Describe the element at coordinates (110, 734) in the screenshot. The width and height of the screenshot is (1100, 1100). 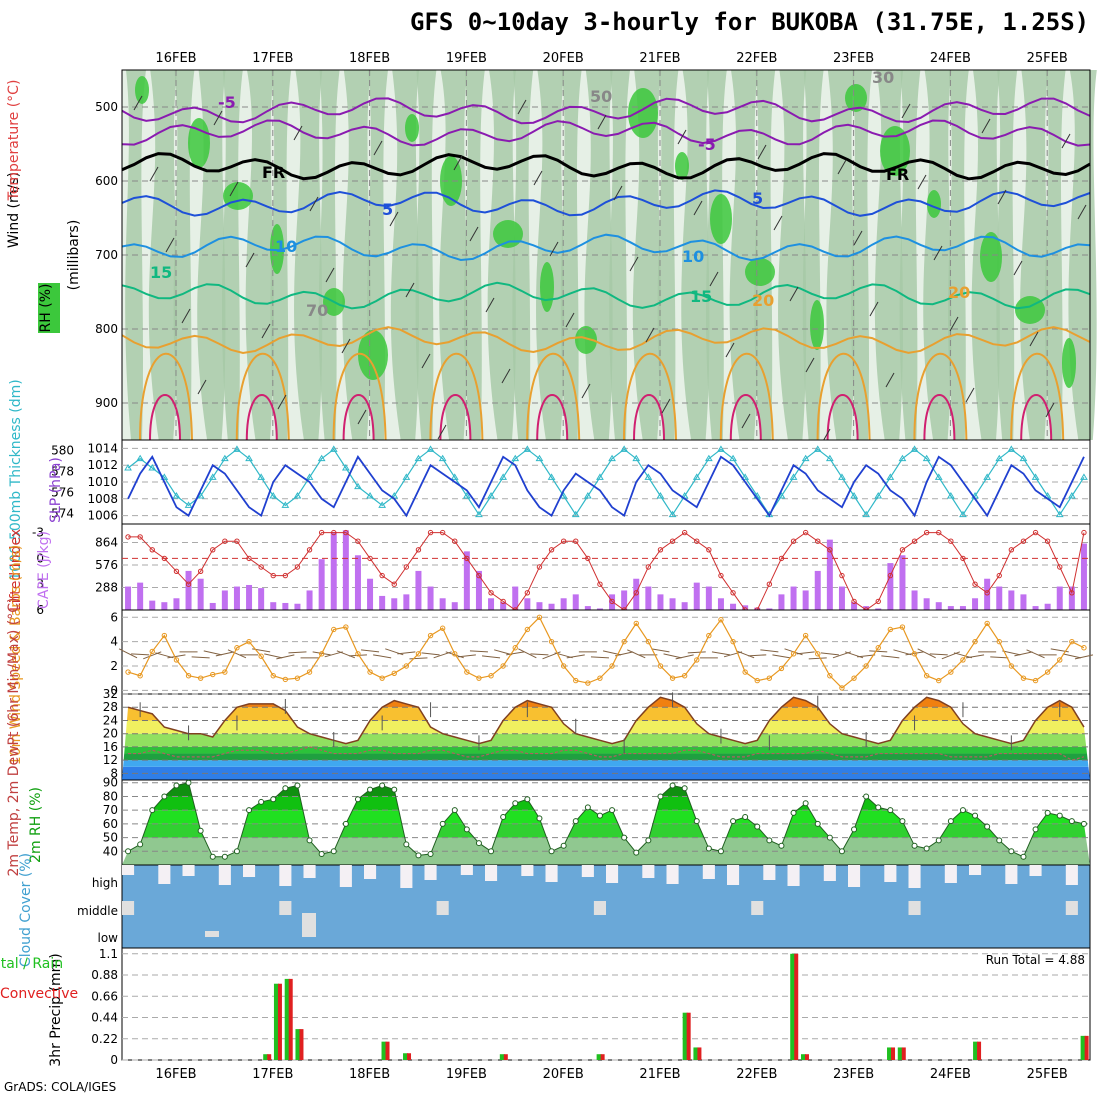
I see `temp-tick: 20` at that location.